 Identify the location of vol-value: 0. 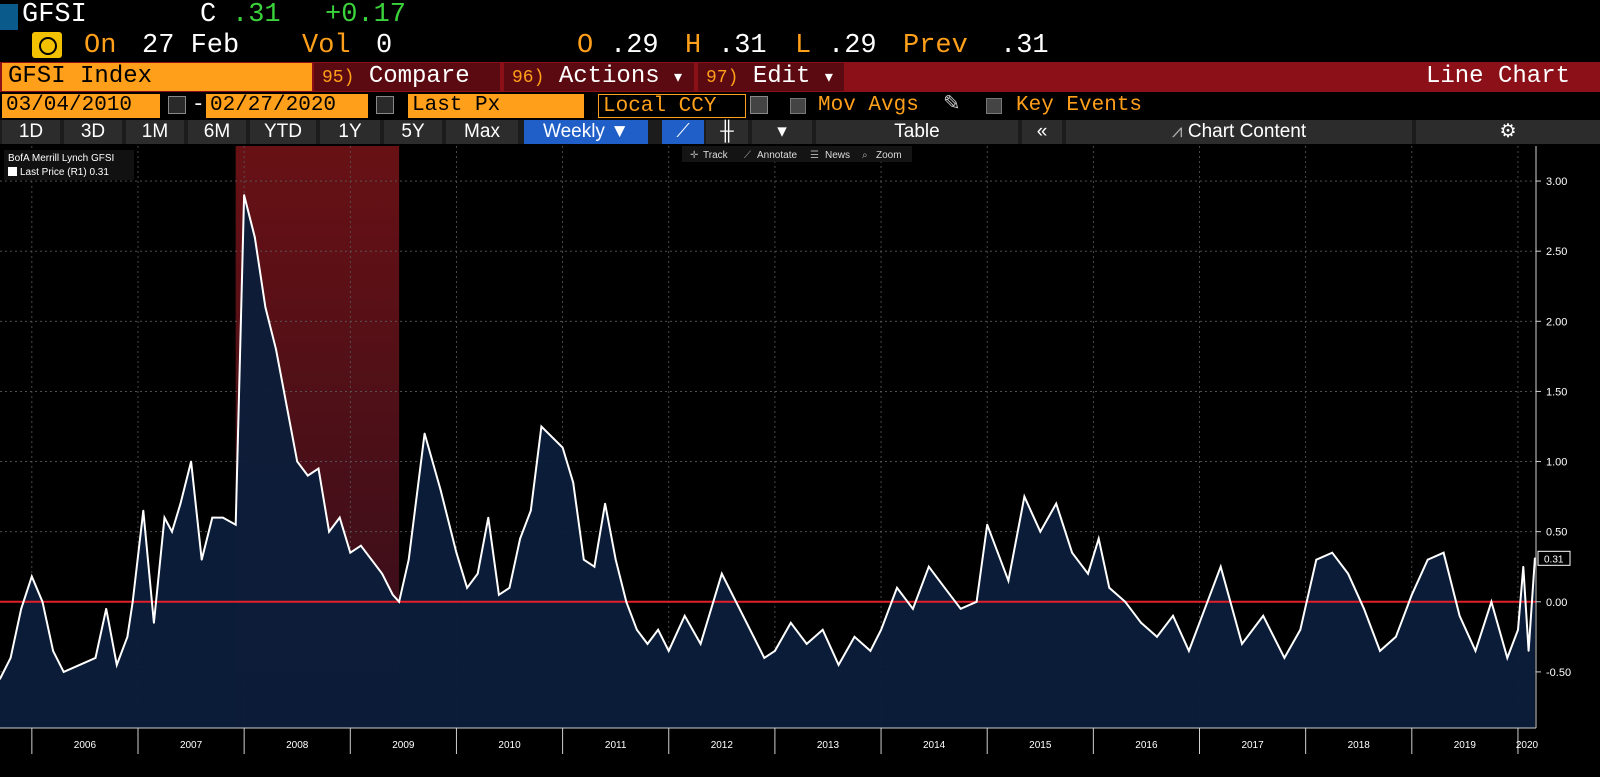
(384, 46).